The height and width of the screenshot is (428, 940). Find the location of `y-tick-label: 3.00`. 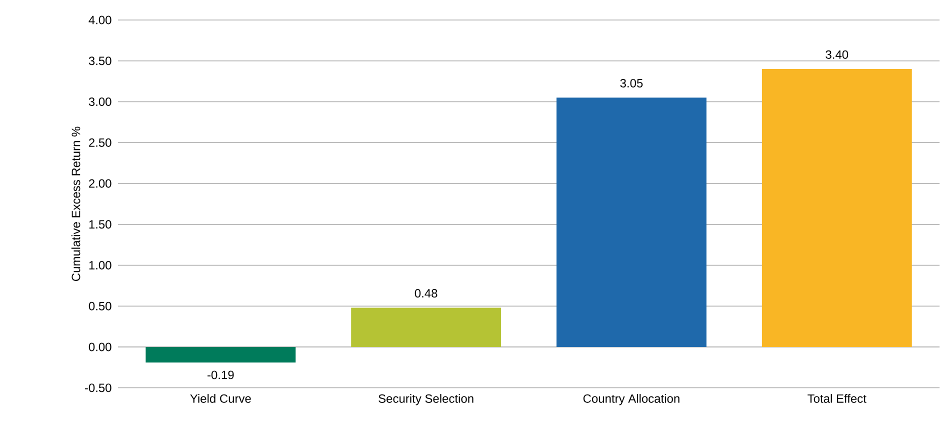

y-tick-label: 3.00 is located at coordinates (100, 102).